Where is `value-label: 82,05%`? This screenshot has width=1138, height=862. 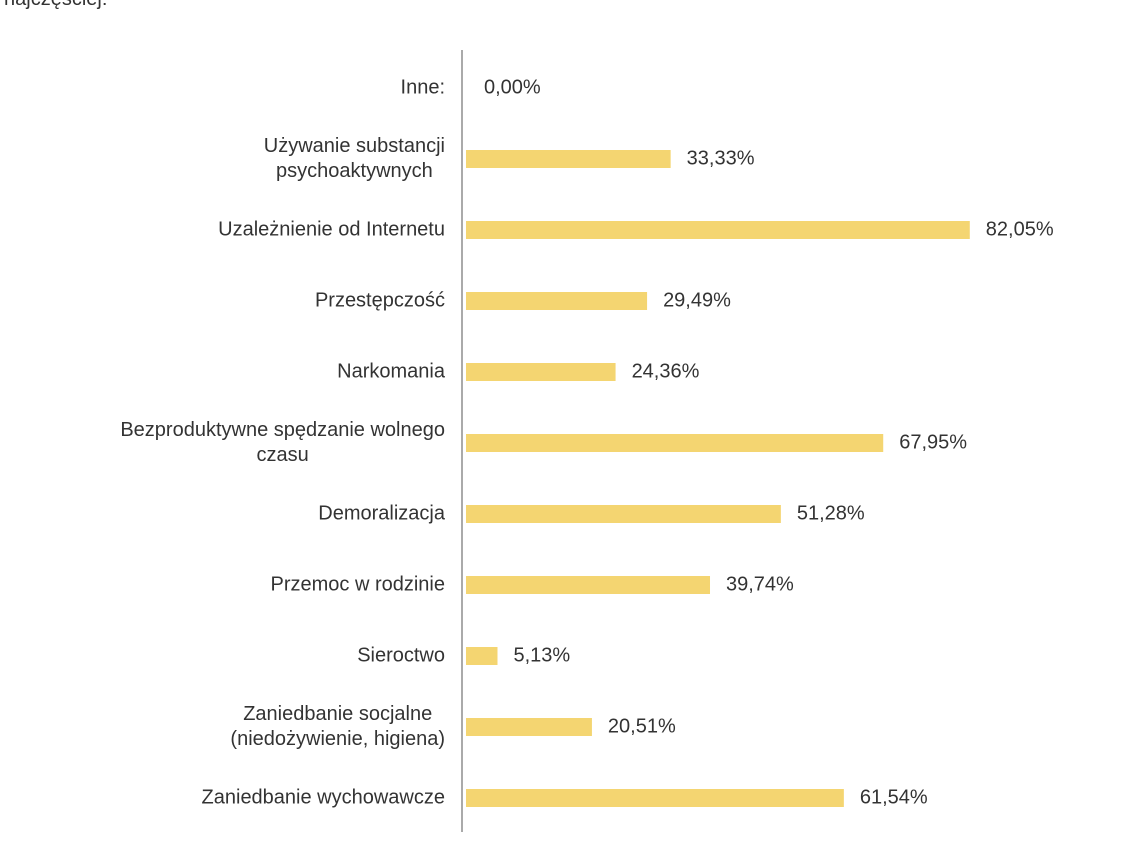
value-label: 82,05% is located at coordinates (1019, 229).